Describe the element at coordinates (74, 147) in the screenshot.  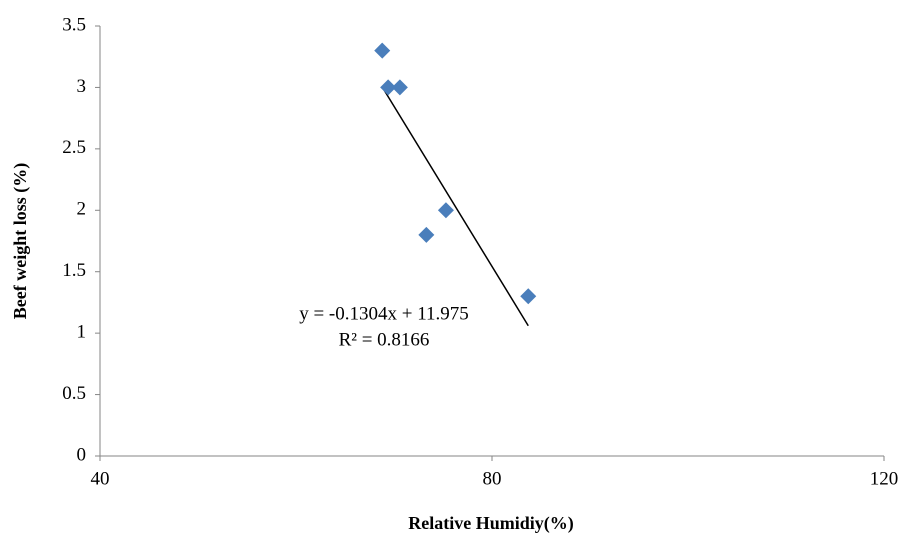
I see `y-tick-label: 2.5` at that location.